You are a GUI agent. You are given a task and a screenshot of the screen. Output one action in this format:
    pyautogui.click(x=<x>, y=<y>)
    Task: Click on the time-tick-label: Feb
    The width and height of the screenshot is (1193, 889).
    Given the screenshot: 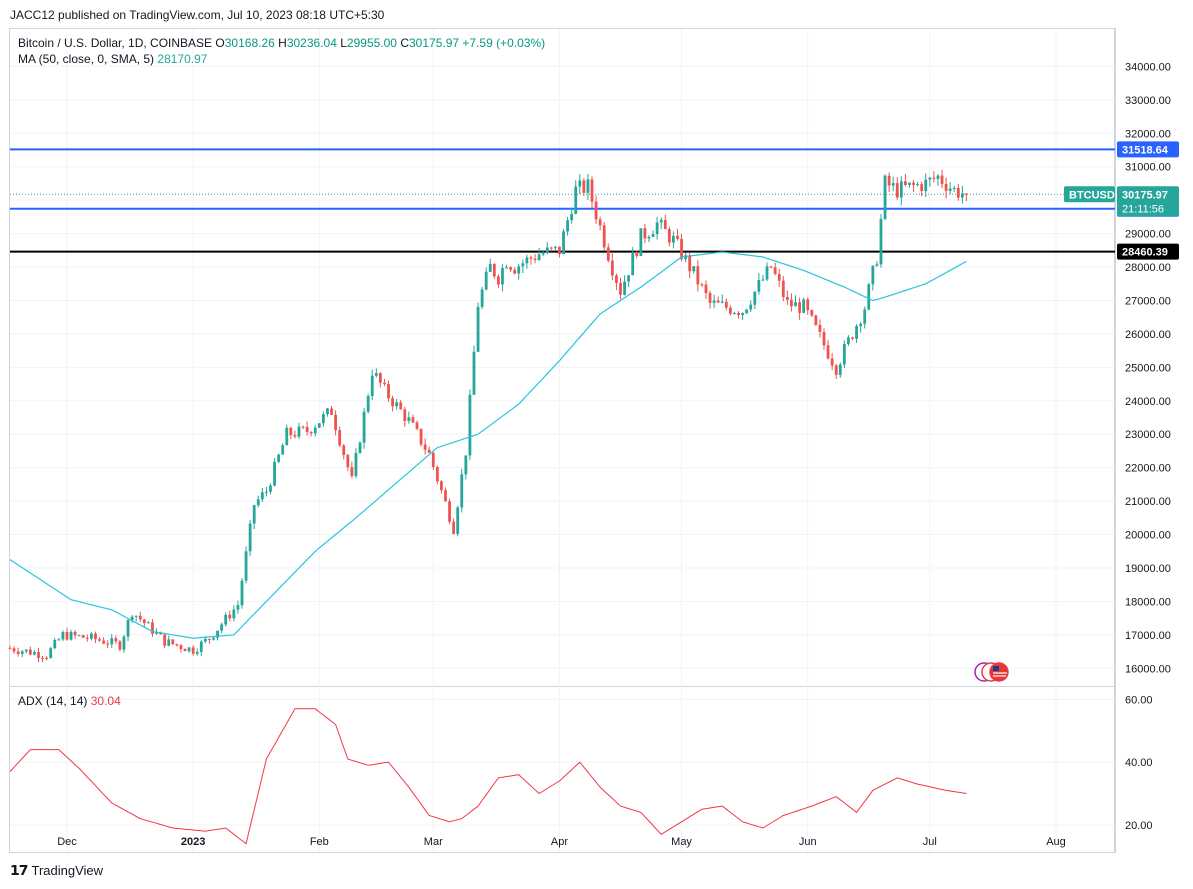 What is the action you would take?
    pyautogui.click(x=319, y=842)
    